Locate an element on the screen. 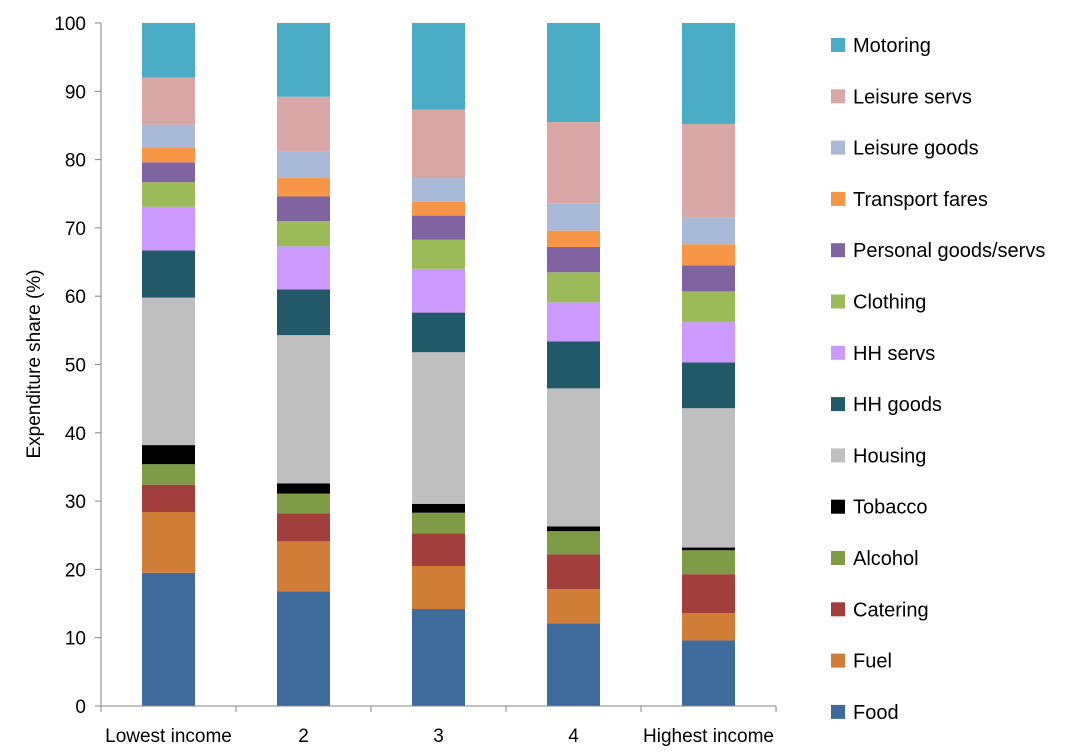 The height and width of the screenshot is (756, 1087). x-tick-label: Highest income is located at coordinates (708, 736).